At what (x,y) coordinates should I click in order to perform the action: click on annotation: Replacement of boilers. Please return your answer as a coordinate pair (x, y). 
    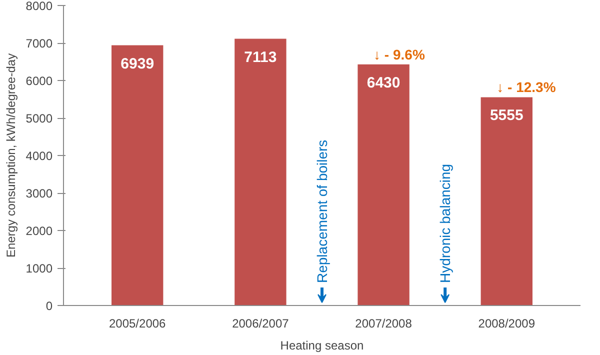
    Looking at the image, I should click on (322, 211).